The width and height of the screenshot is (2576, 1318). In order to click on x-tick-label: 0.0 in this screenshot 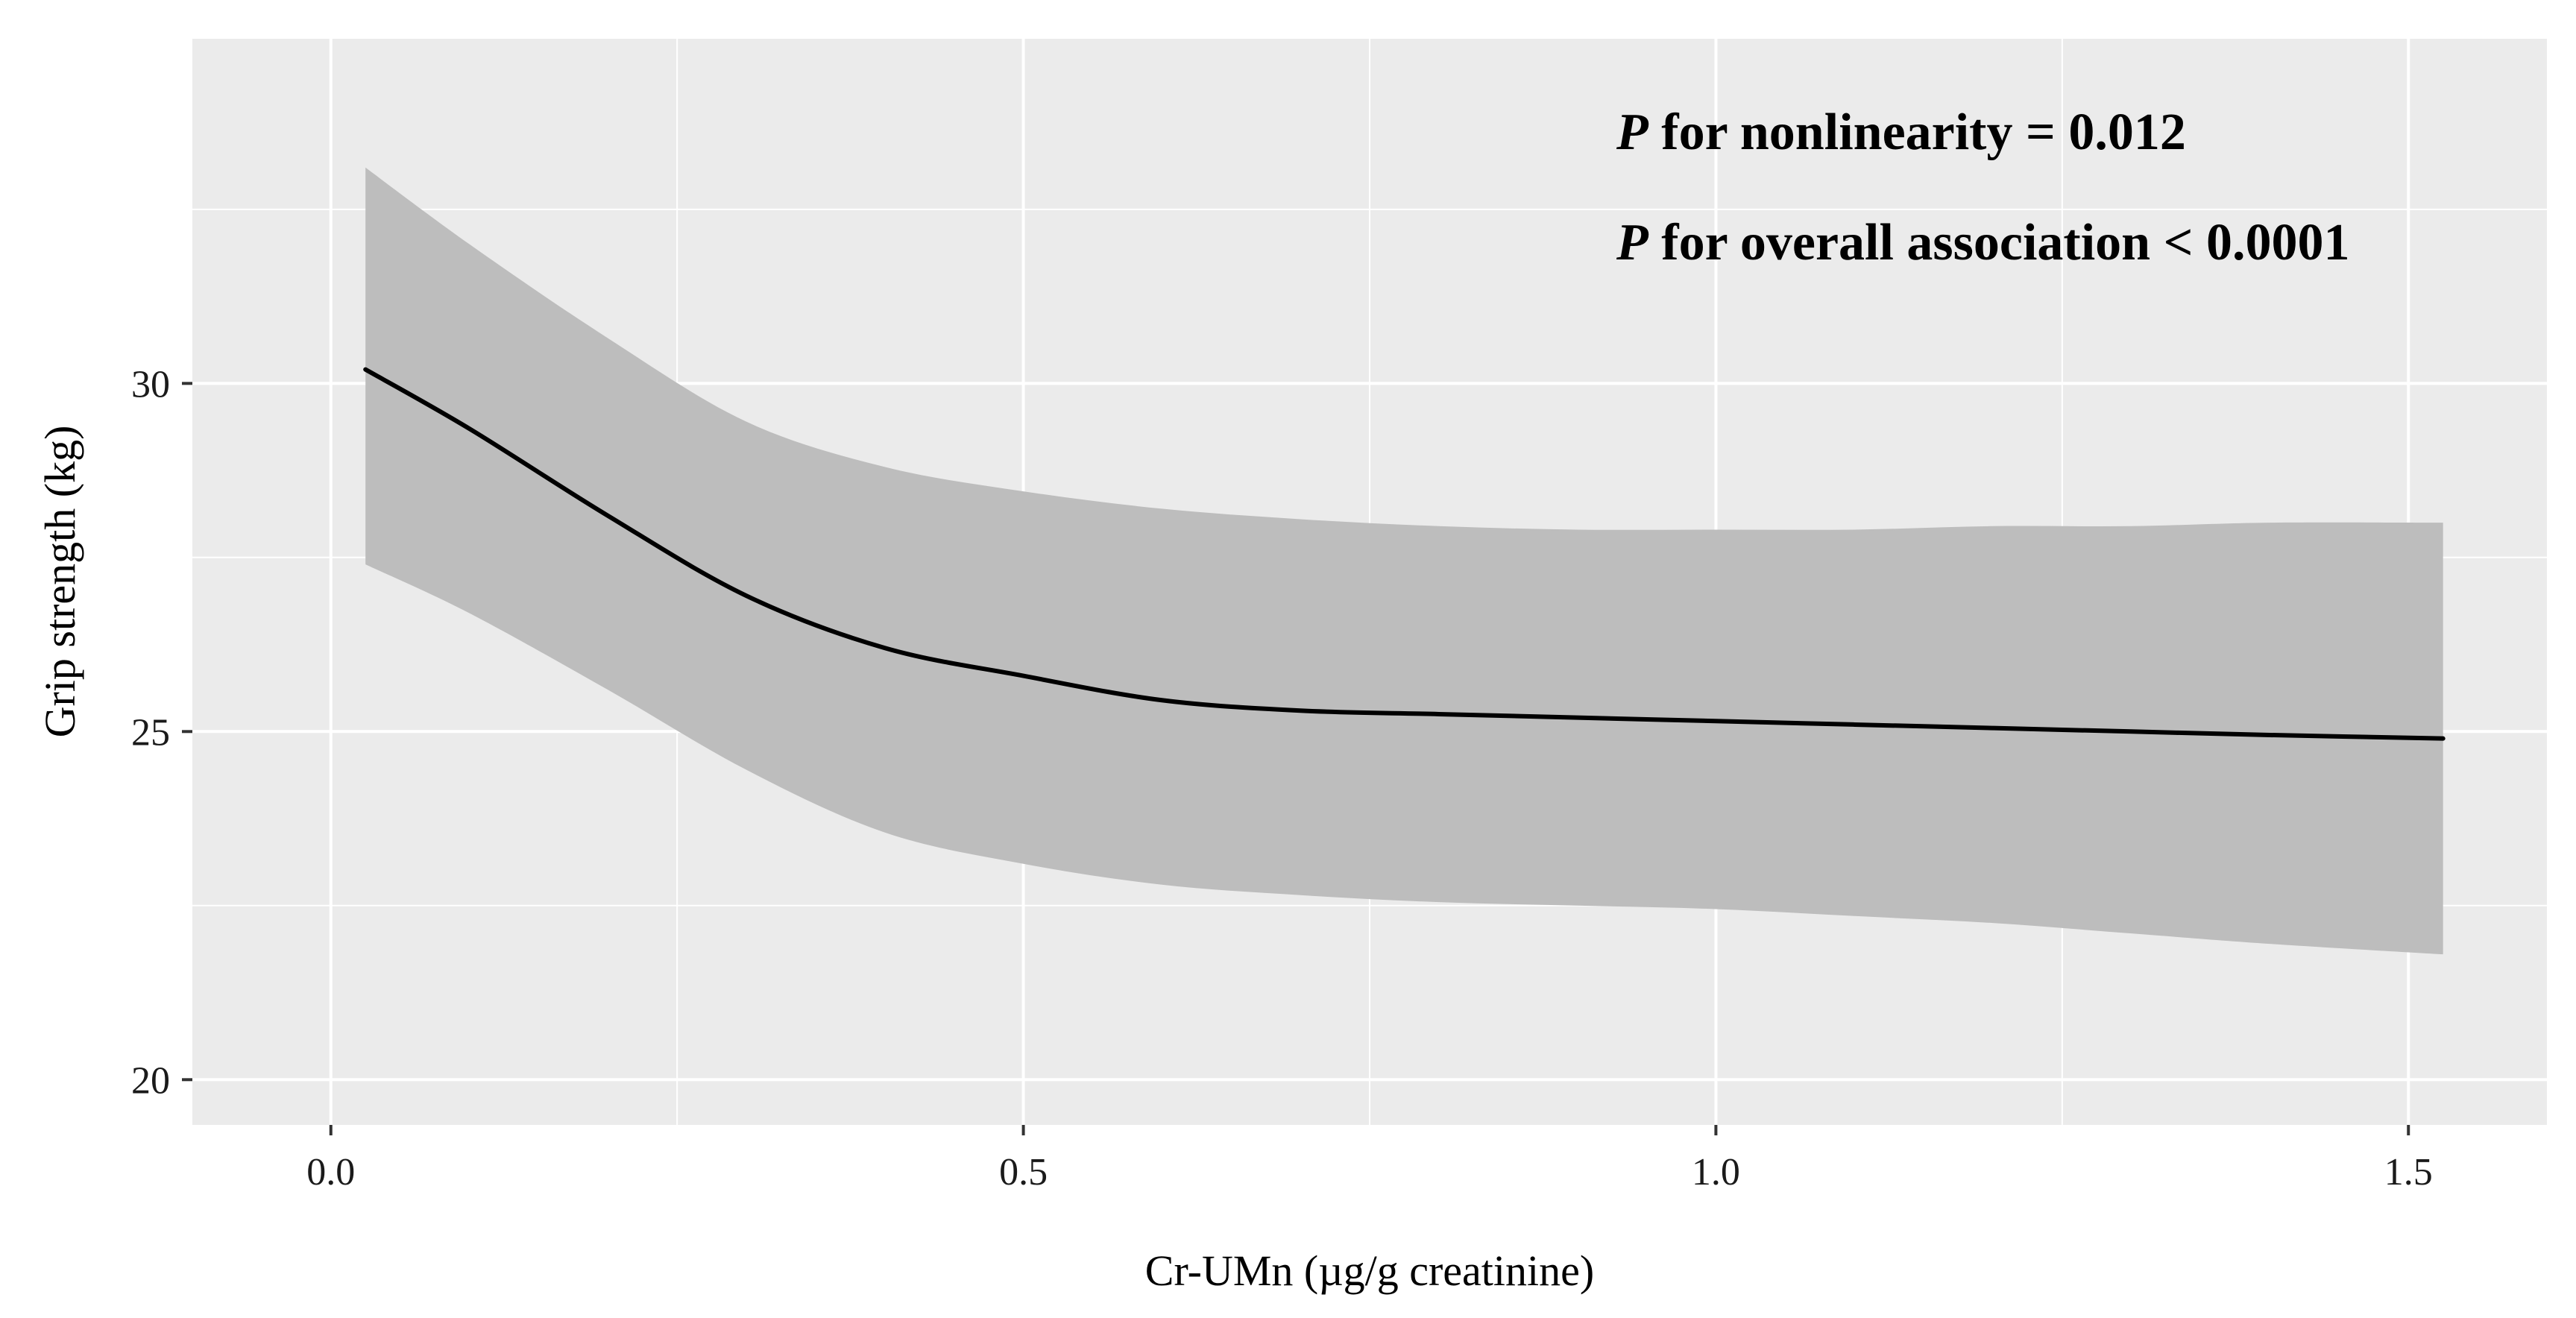, I will do `click(330, 1173)`.